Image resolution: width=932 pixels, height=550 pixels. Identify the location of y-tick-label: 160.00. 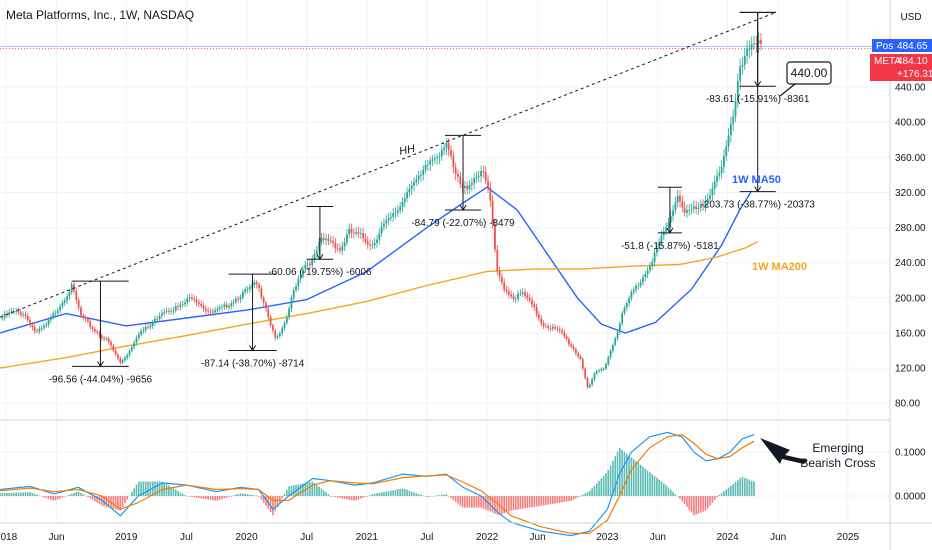
(910, 333).